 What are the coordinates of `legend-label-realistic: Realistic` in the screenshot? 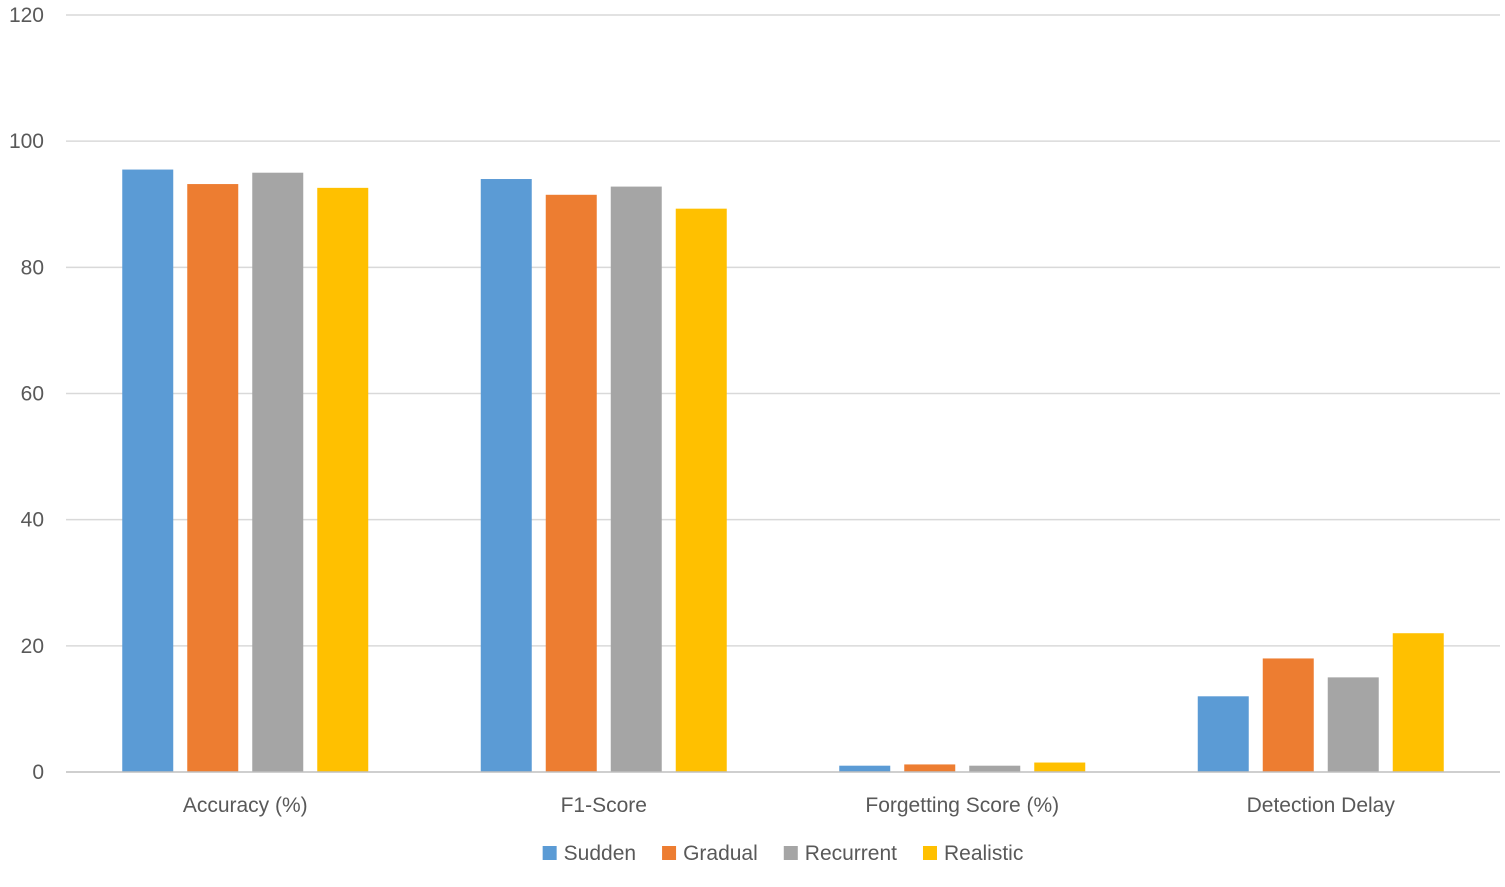 It's located at (983, 853).